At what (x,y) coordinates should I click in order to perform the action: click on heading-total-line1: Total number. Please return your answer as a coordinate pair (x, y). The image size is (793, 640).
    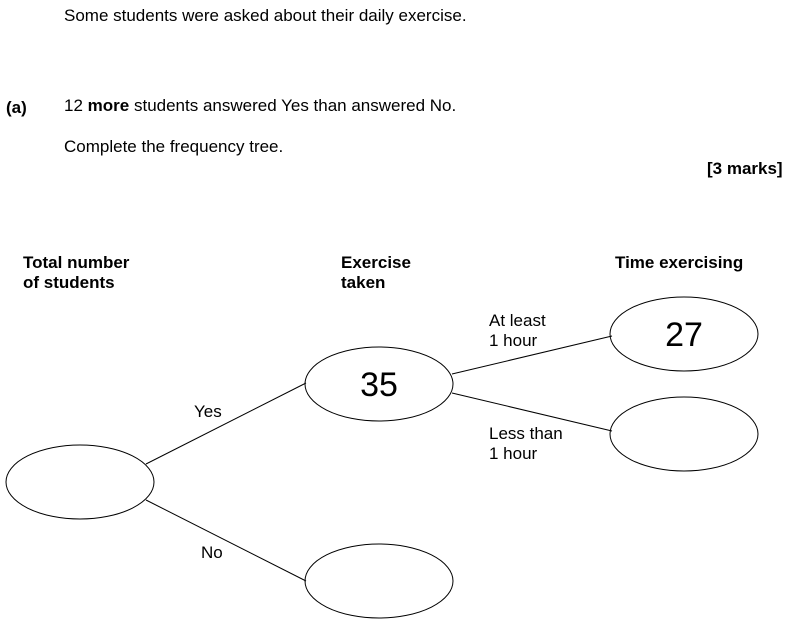
    Looking at the image, I should click on (76, 262).